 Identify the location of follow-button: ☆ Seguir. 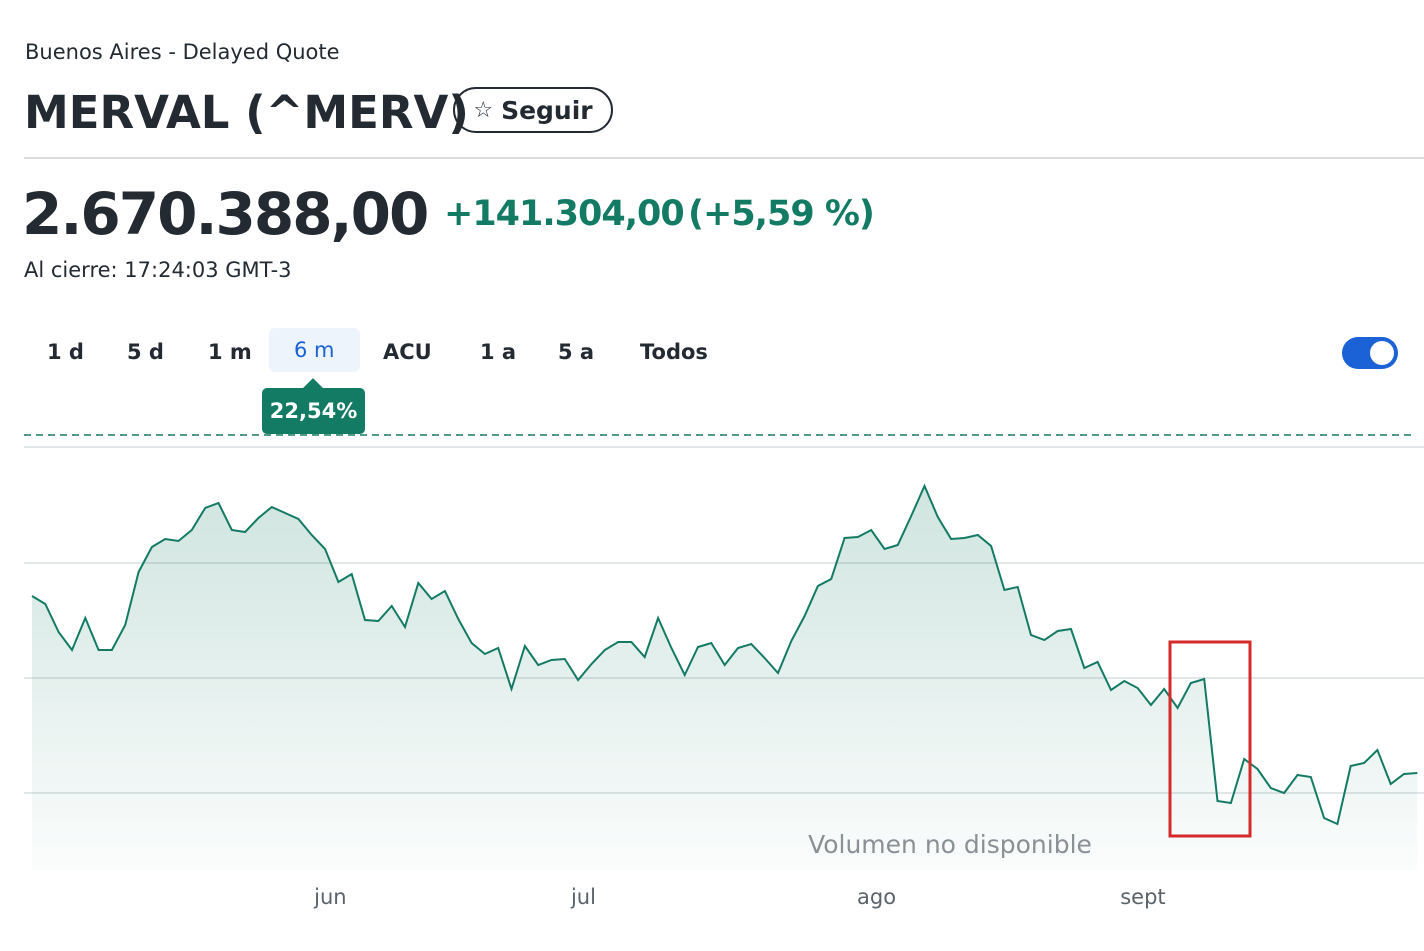
(533, 110).